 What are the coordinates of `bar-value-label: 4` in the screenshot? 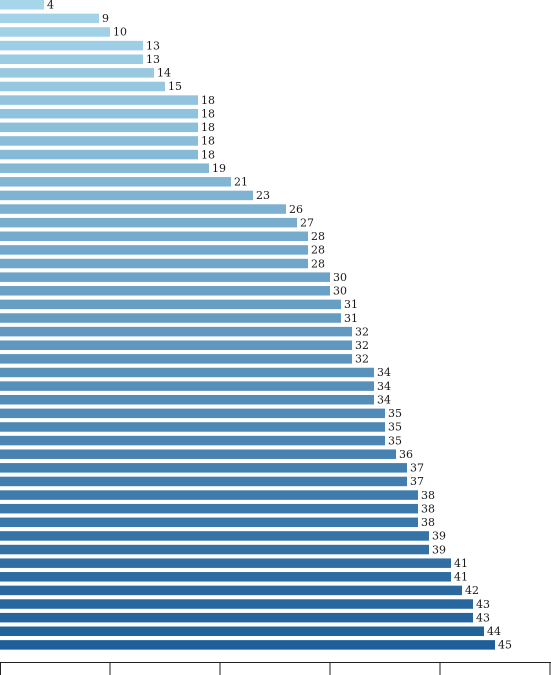 It's located at (50, 6).